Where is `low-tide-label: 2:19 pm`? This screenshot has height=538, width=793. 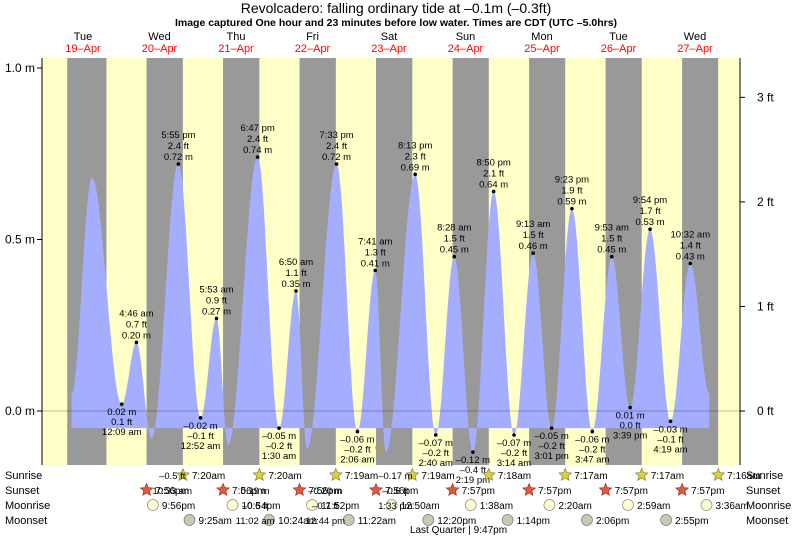 low-tide-label: 2:19 pm is located at coordinates (473, 480).